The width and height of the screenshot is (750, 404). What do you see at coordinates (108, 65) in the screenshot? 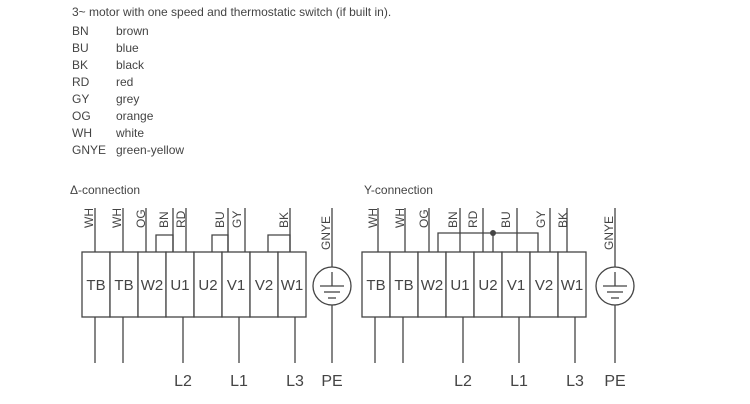
I see `legend-row: BK black` at bounding box center [108, 65].